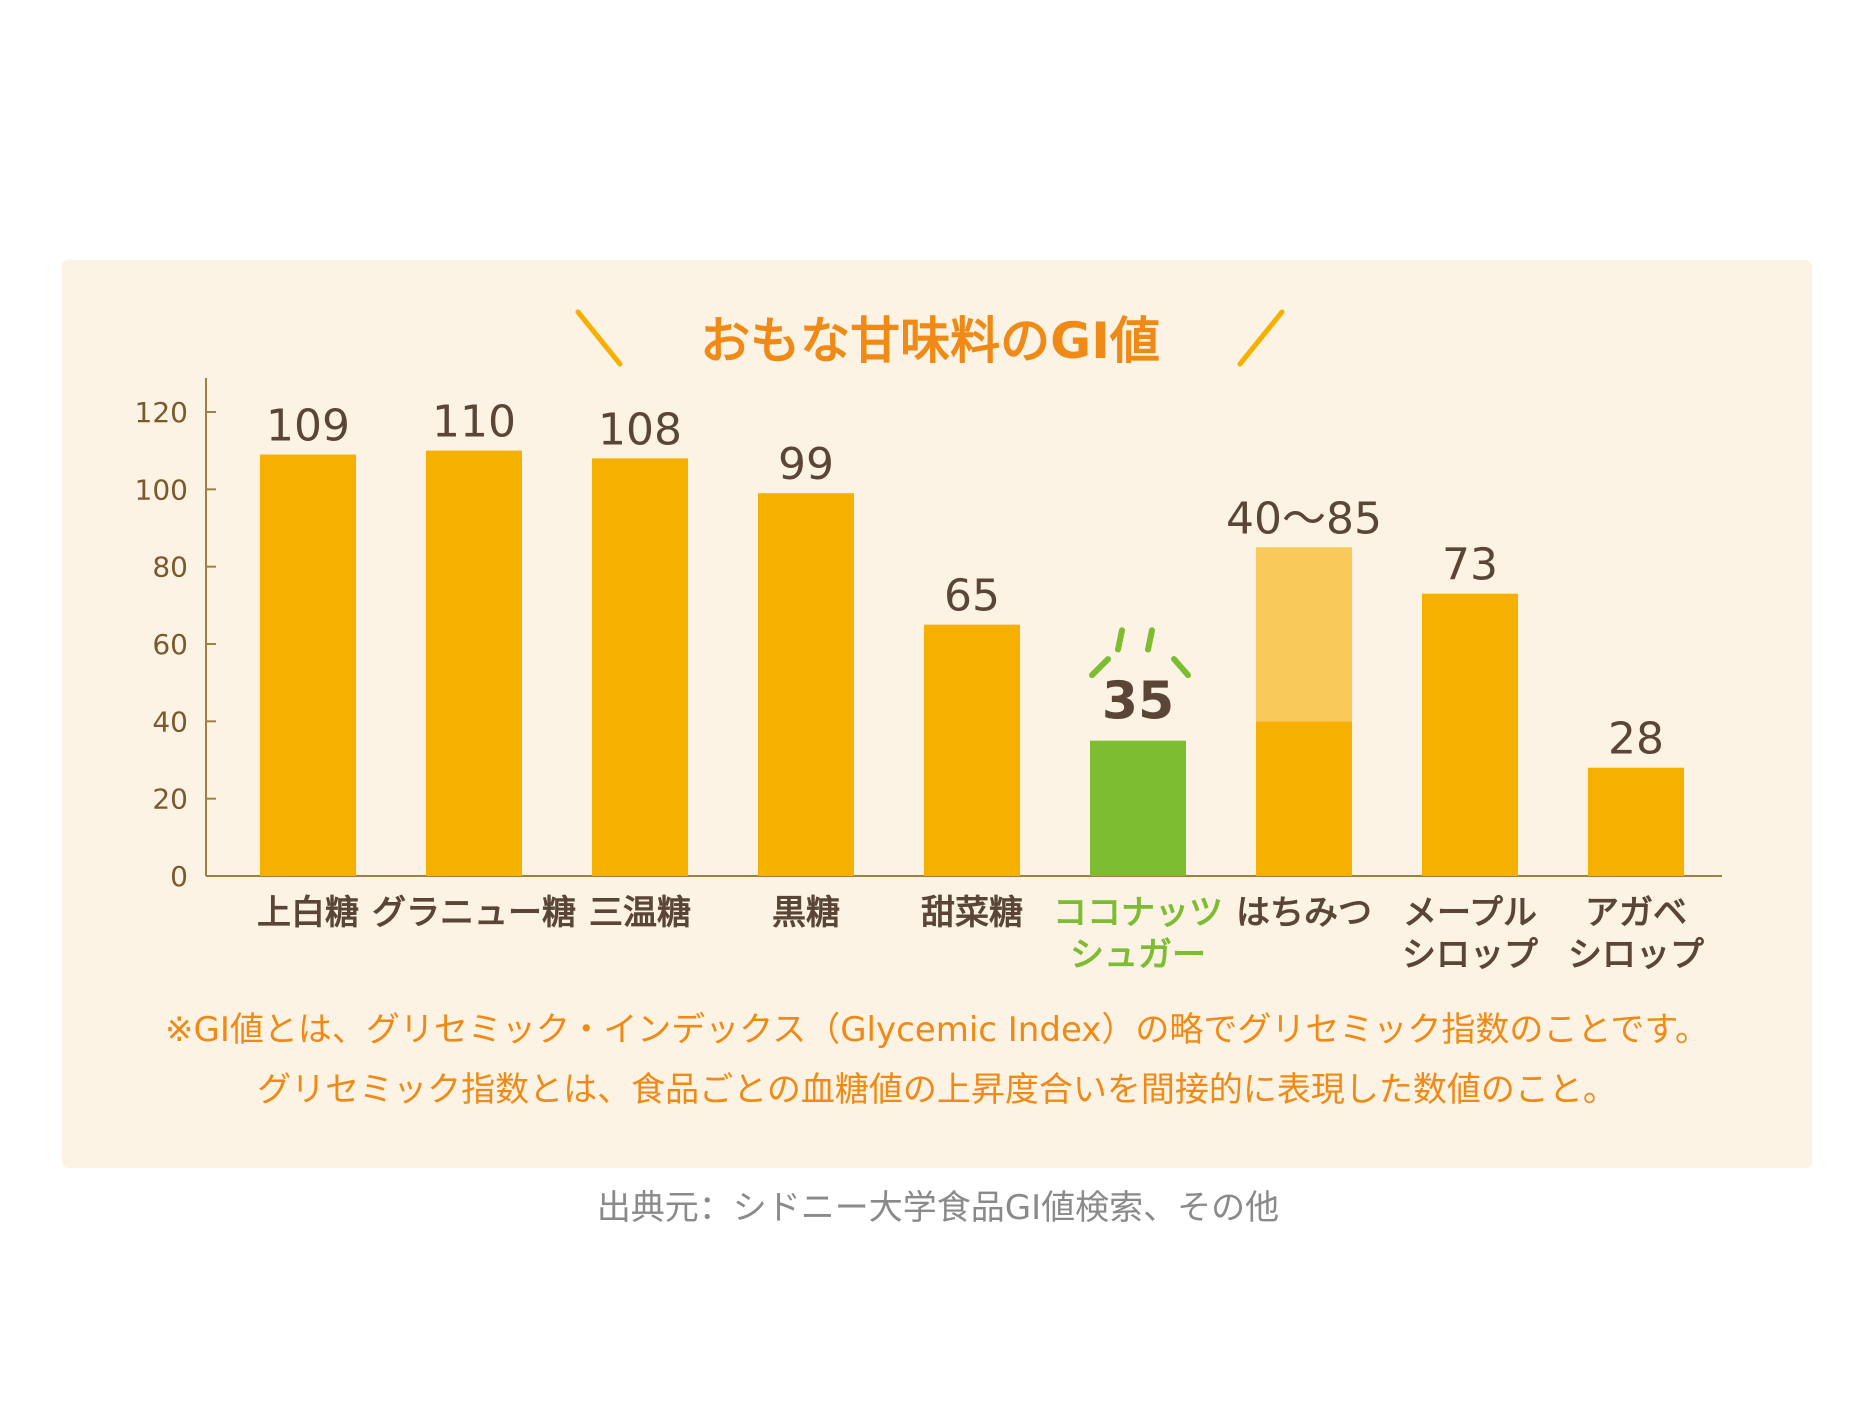  I want to click on bar-range-upper, so click(1304, 634).